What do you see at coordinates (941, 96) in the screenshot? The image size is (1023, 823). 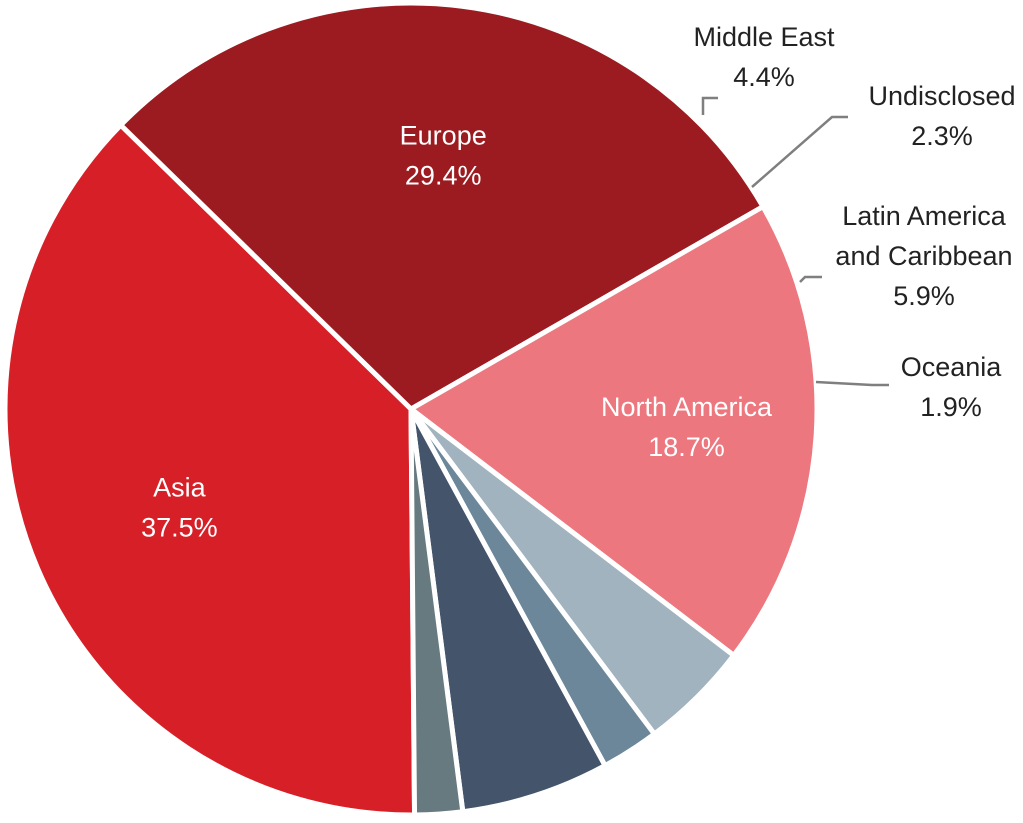 I see `slice-name: Undisclosed` at bounding box center [941, 96].